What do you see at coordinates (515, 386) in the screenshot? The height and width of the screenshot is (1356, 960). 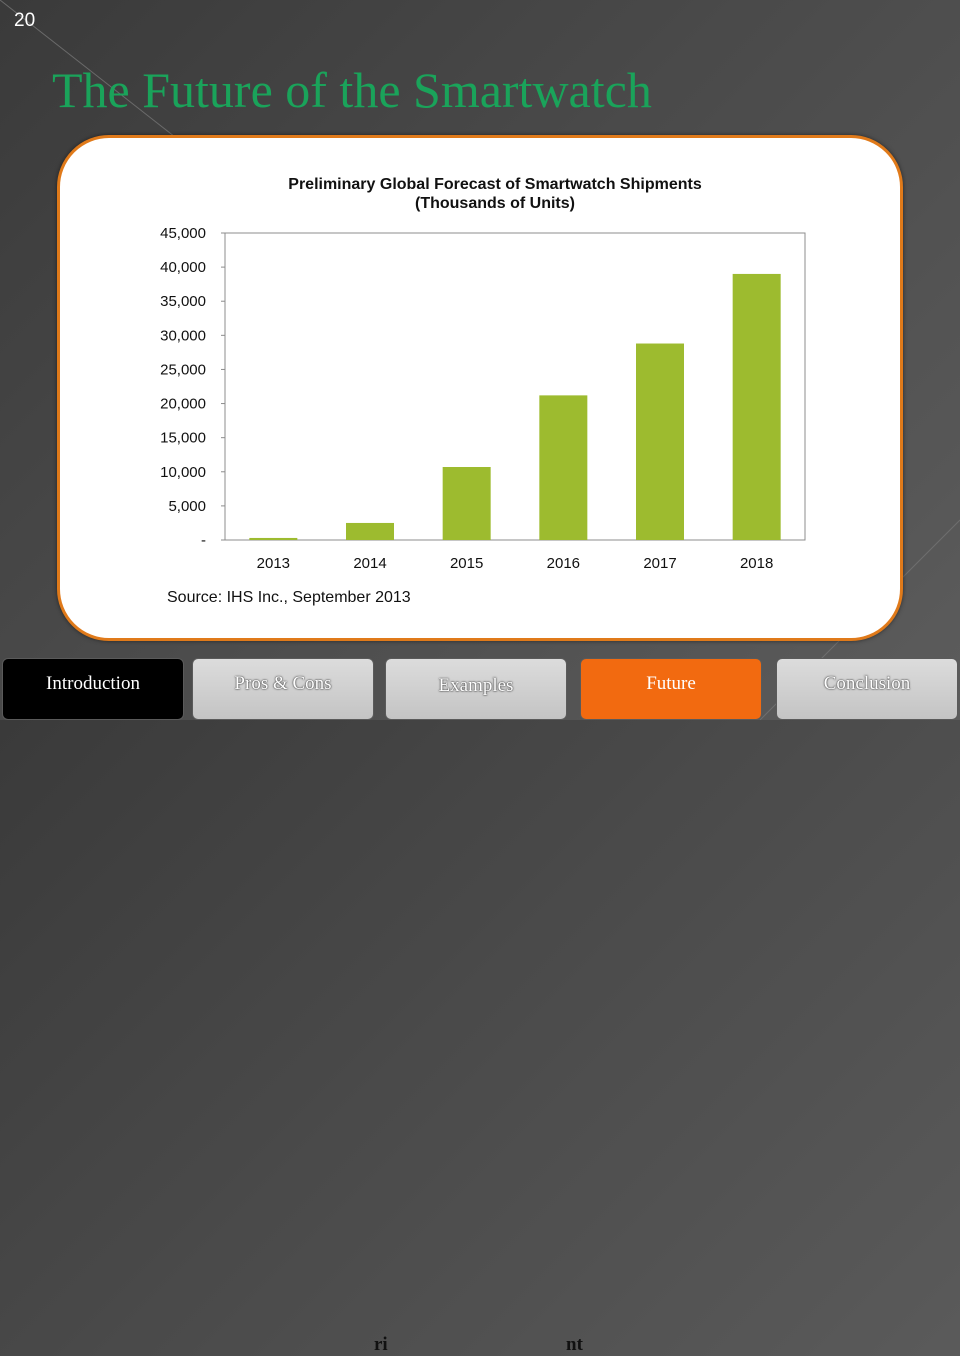 I see `plot-frame` at bounding box center [515, 386].